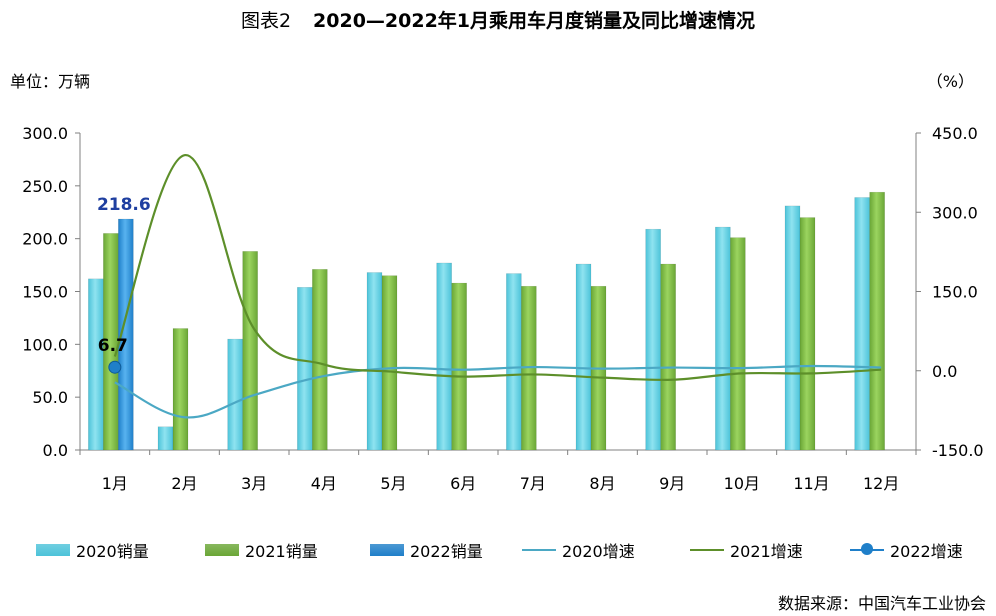 This screenshot has height=616, width=996. Describe the element at coordinates (955, 133) in the screenshot. I see `right-tick-label: 450.0` at that location.